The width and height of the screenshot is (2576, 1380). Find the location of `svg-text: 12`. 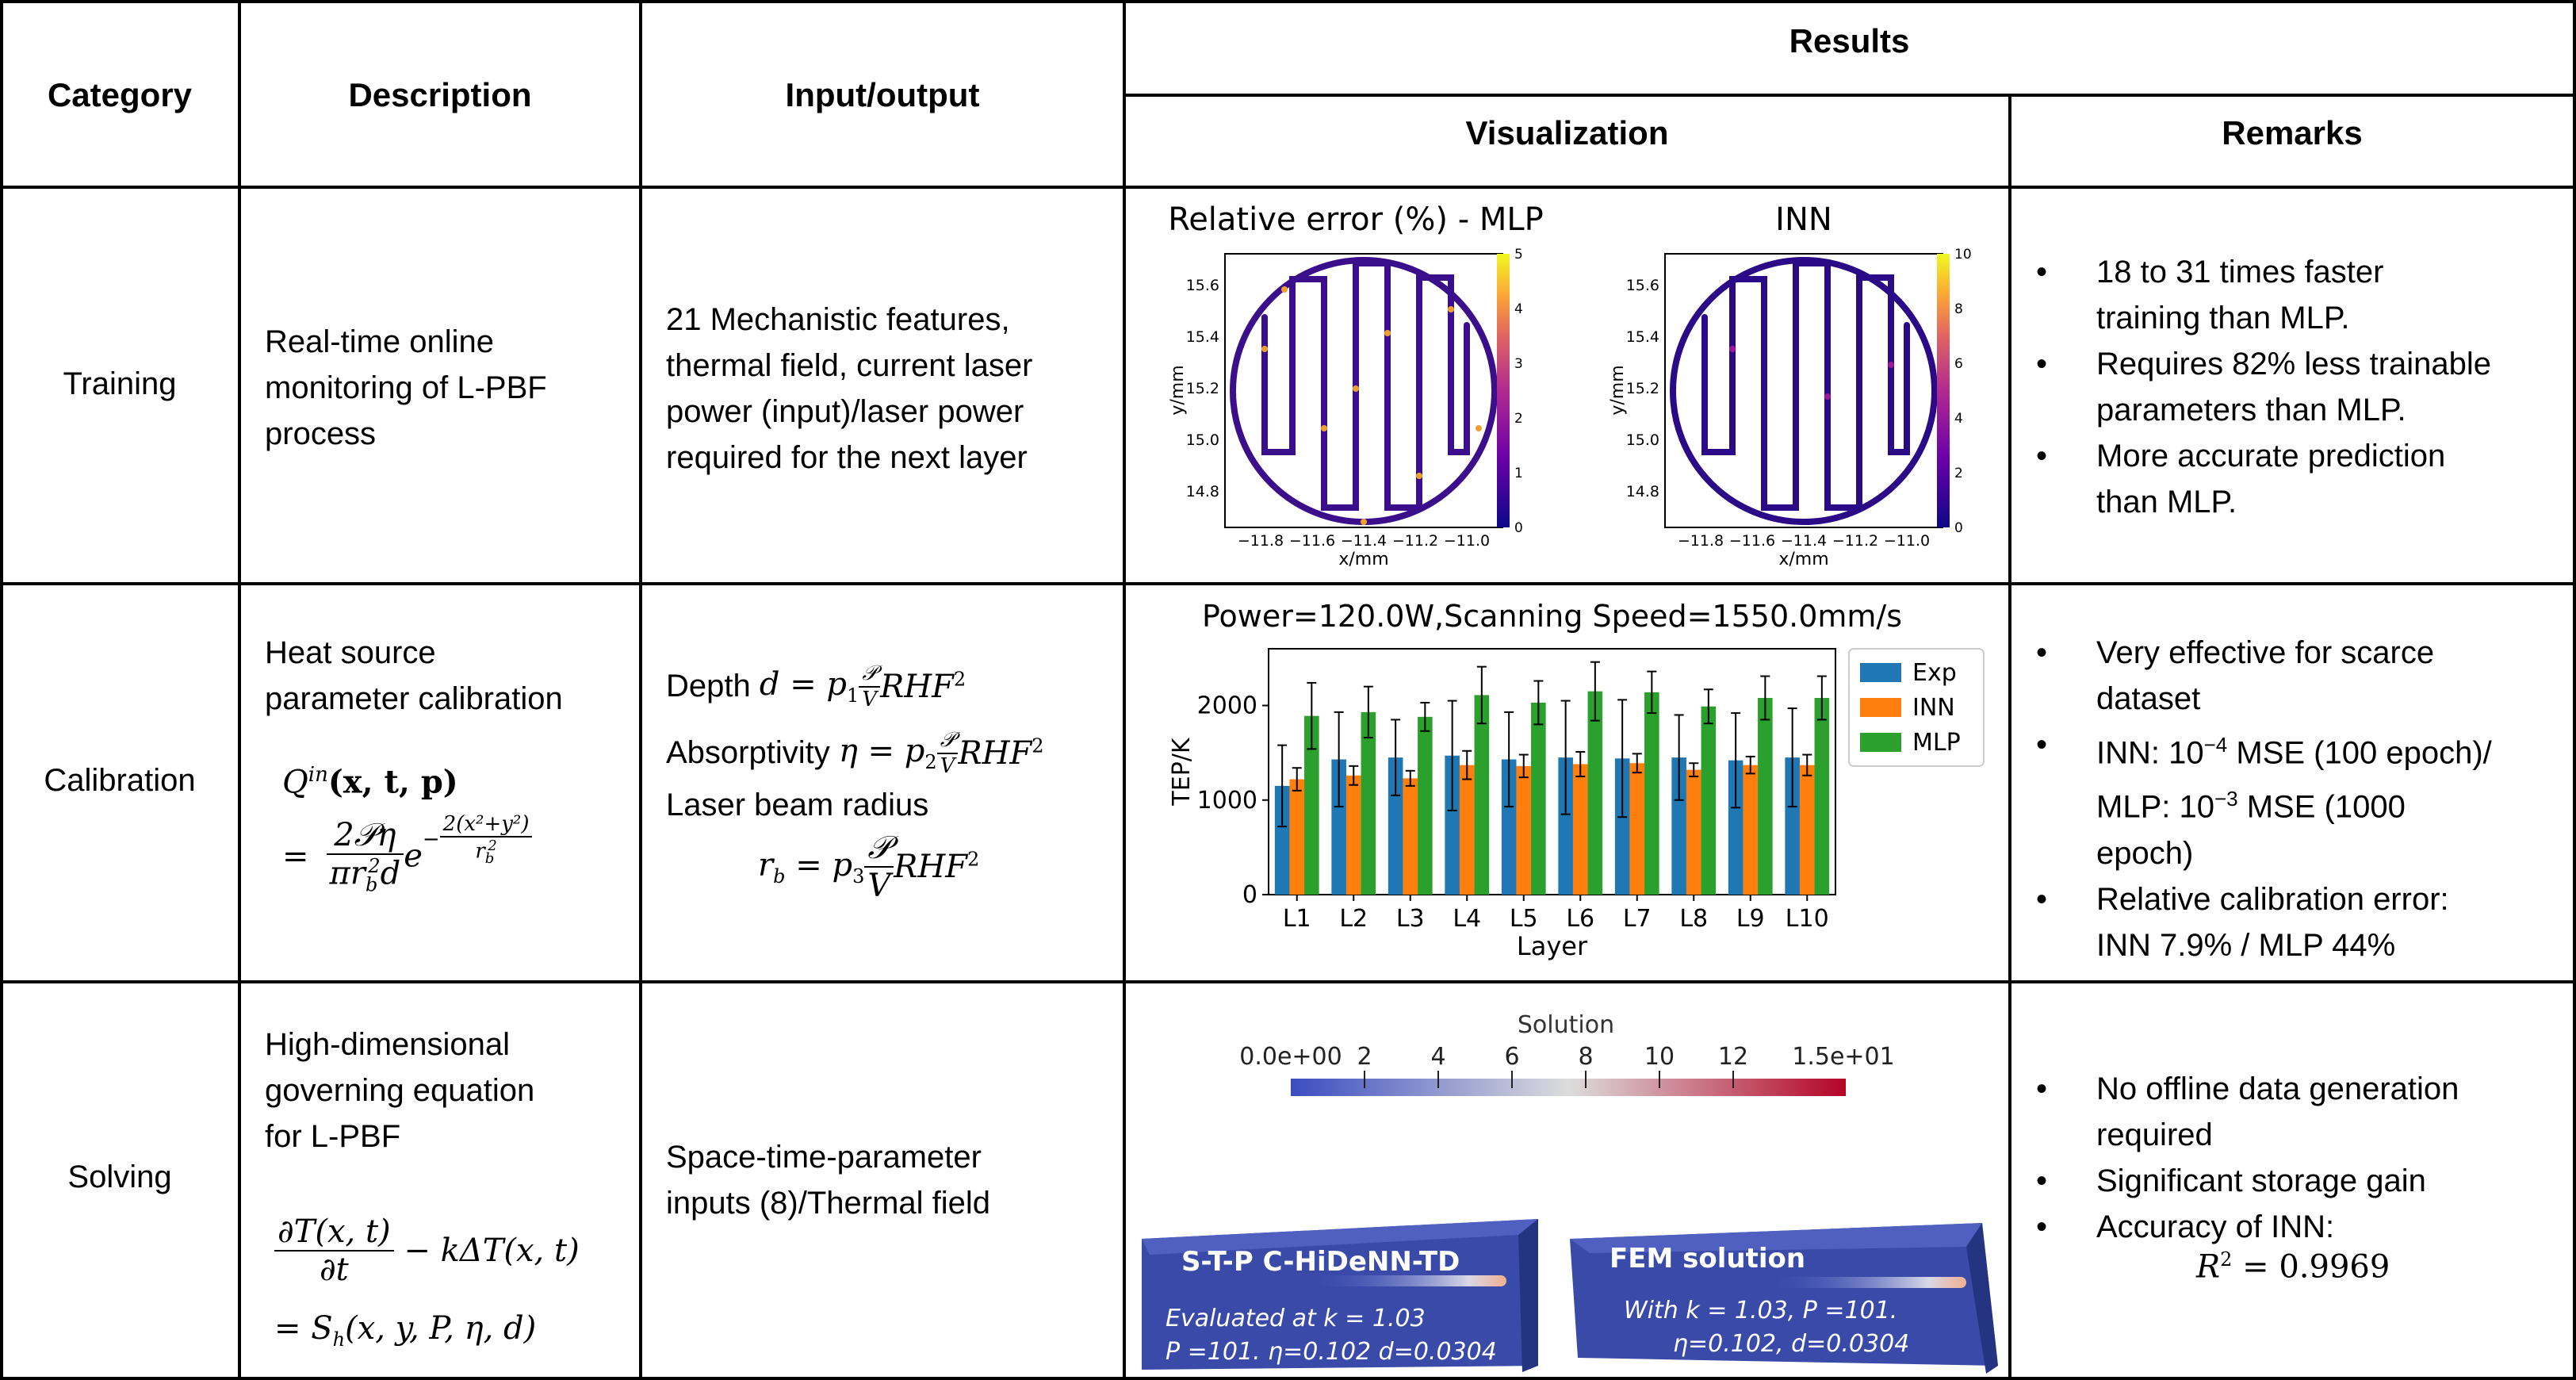

svg-text: 12 is located at coordinates (1733, 1057).